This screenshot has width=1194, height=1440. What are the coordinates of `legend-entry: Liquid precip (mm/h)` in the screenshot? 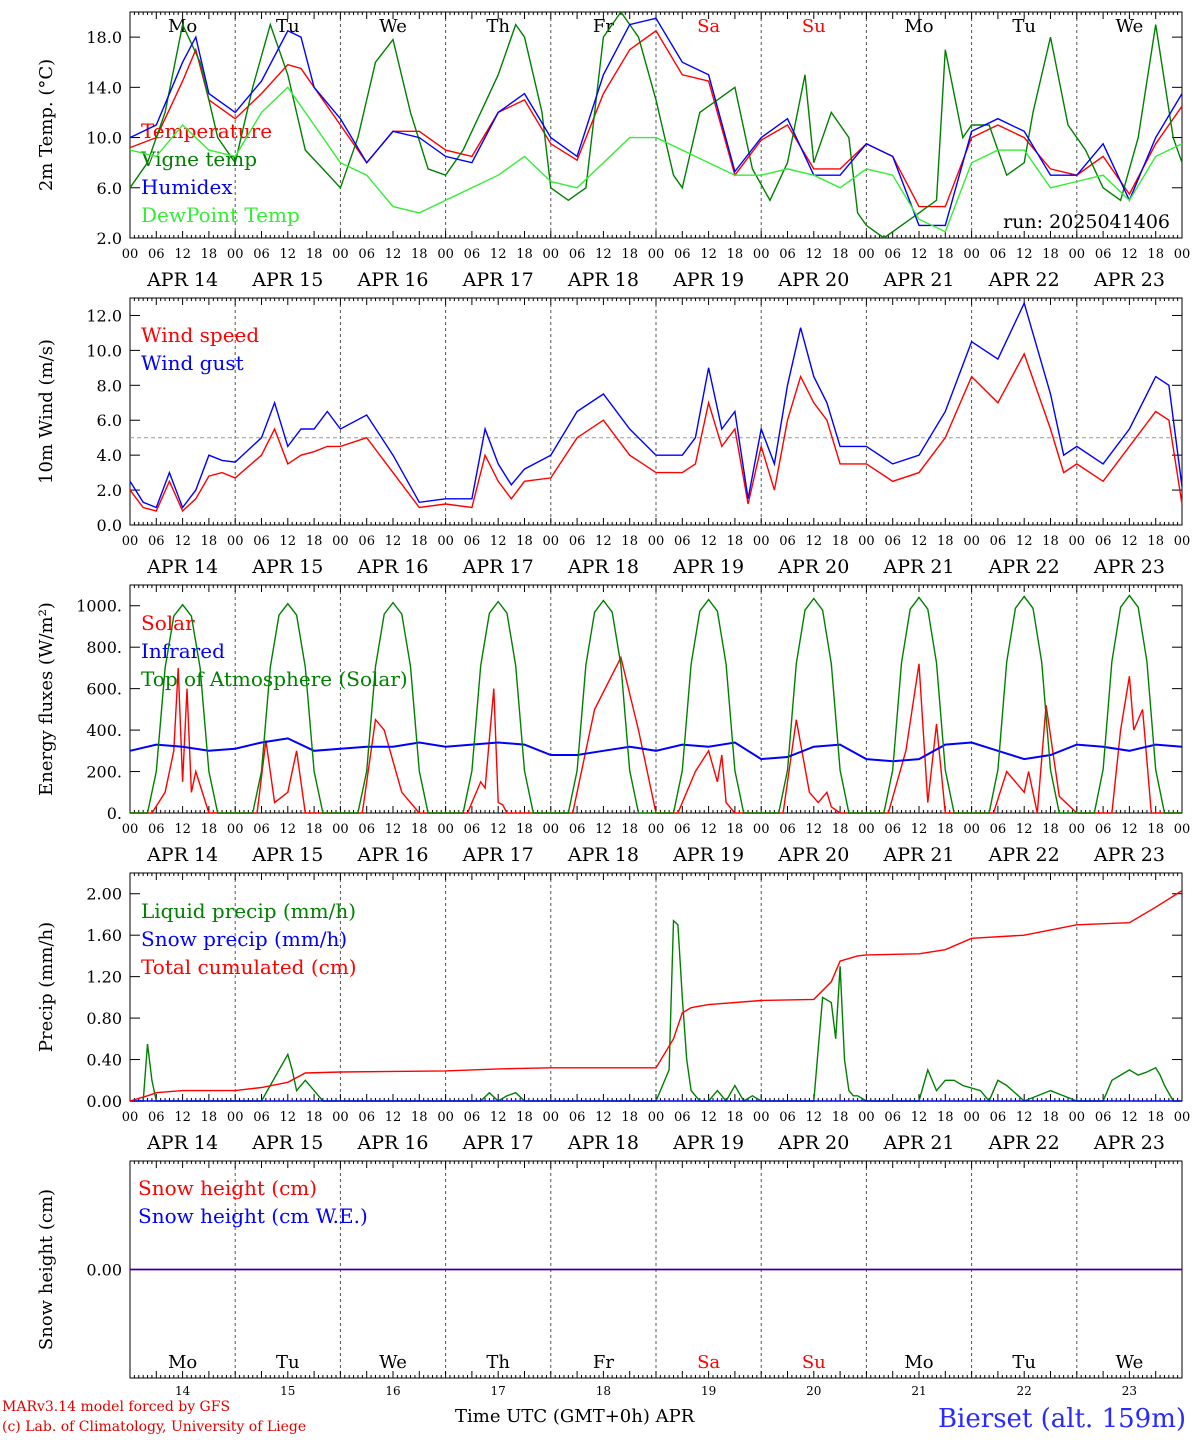 It's located at (248, 911).